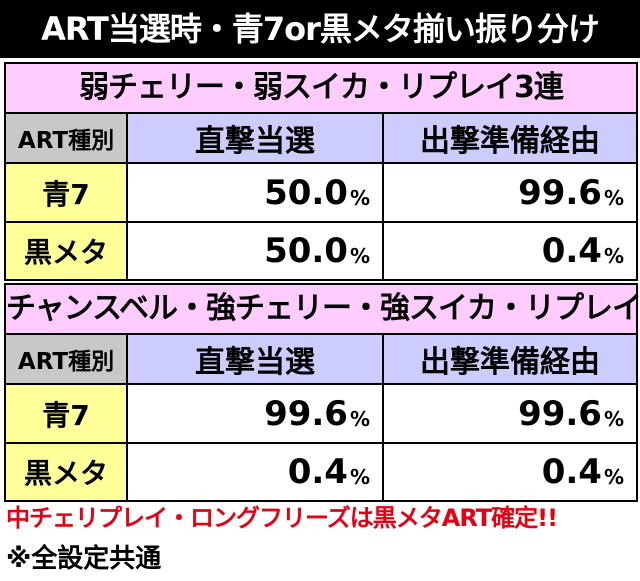  I want to click on table-caption: 弱チェリー・弱スイカ・リプレイ3連, so click(321, 89).